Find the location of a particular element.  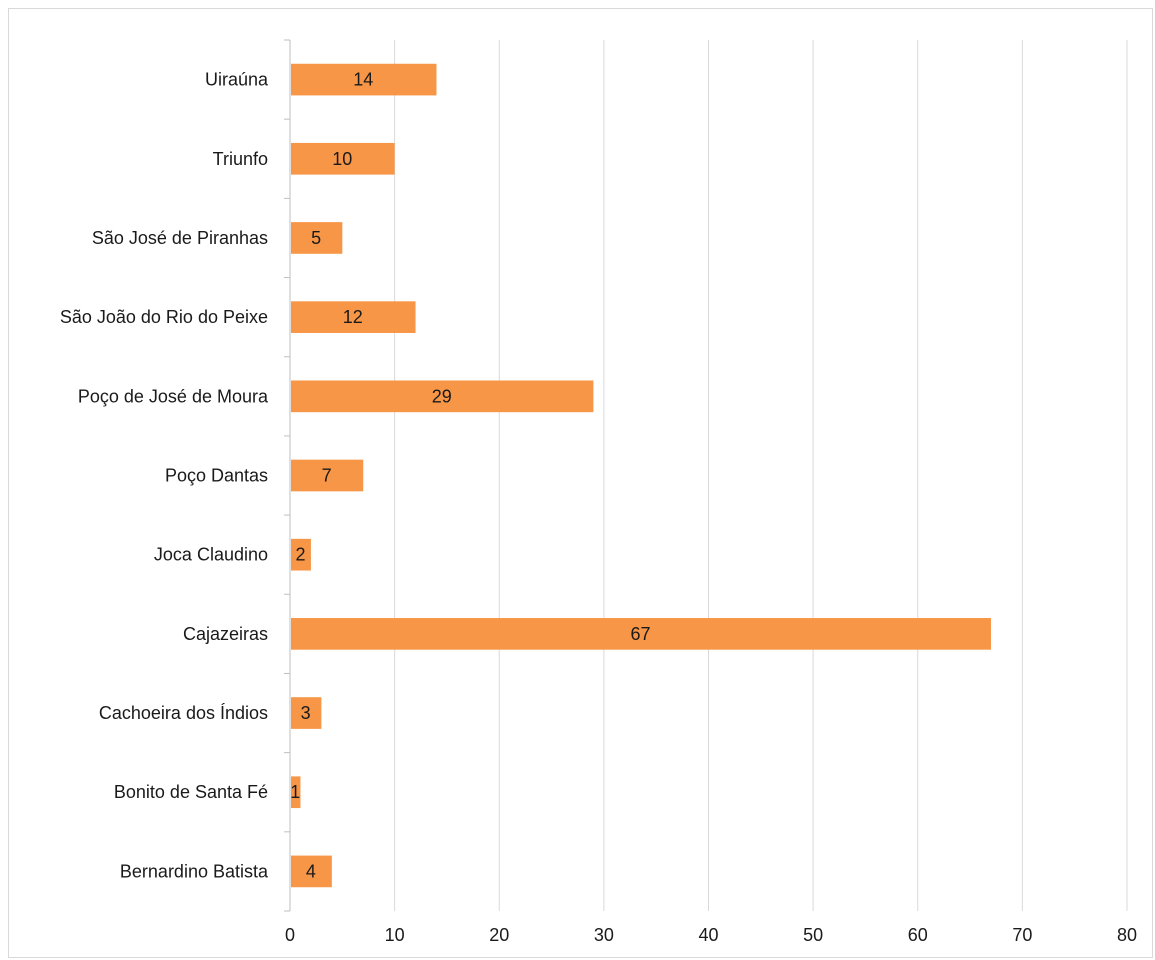

category-label: Bonito de Santa Fé is located at coordinates (191, 792).